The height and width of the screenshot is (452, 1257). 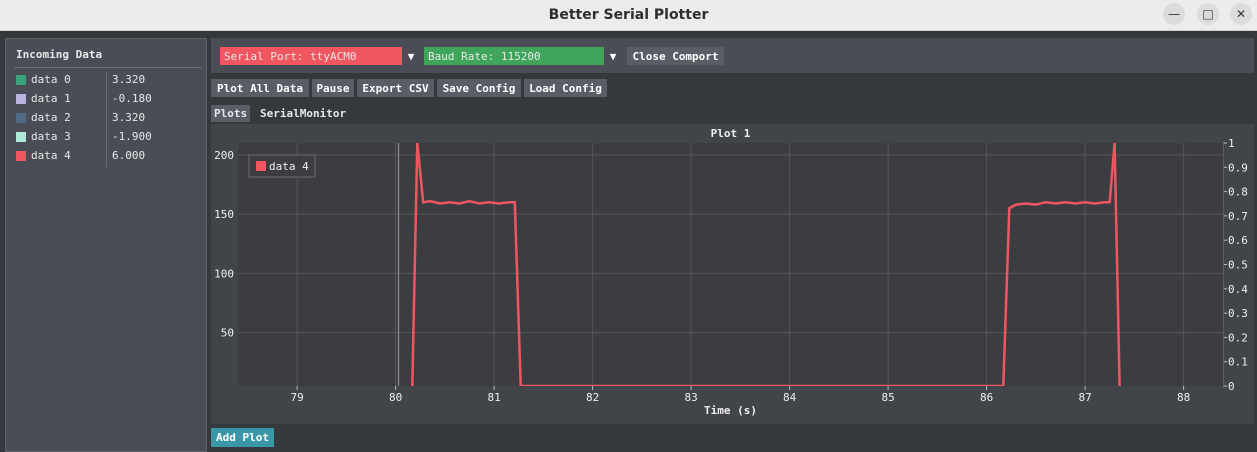 What do you see at coordinates (1174, 14) in the screenshot?
I see `minimize-icon: —` at bounding box center [1174, 14].